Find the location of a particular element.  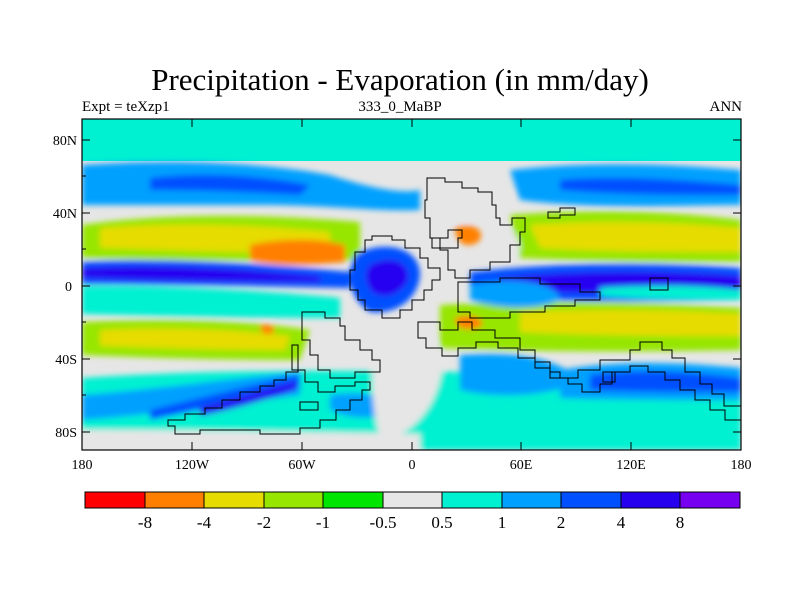

colorbar-label: -1 is located at coordinates (323, 522).